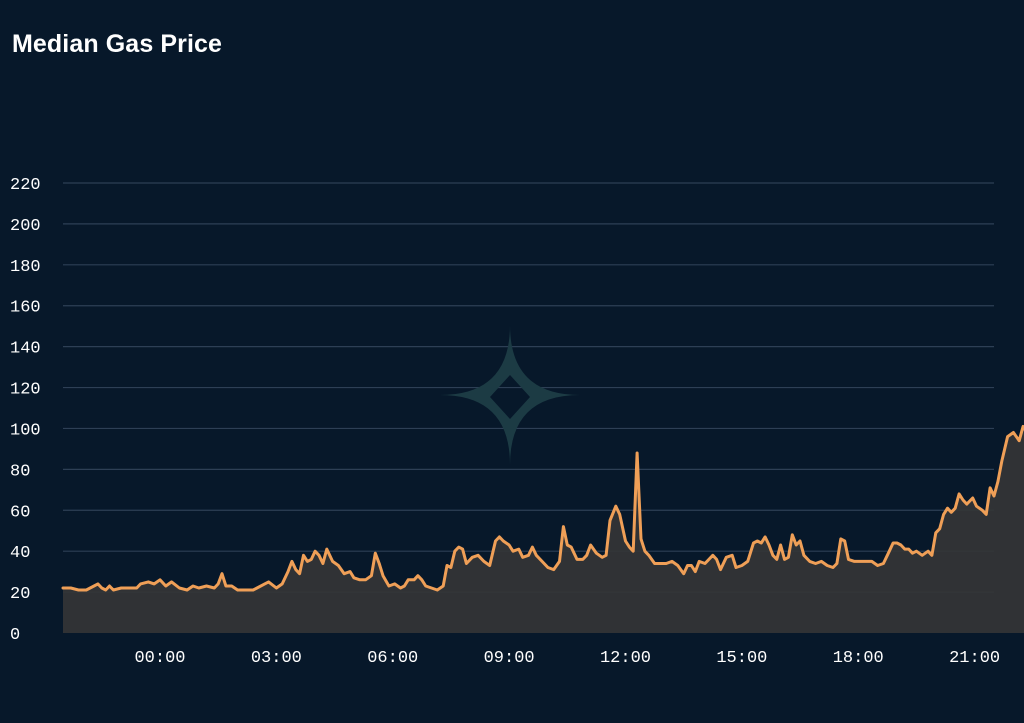 This screenshot has width=1024, height=723. I want to click on x-tick-label: 00:00, so click(159, 658).